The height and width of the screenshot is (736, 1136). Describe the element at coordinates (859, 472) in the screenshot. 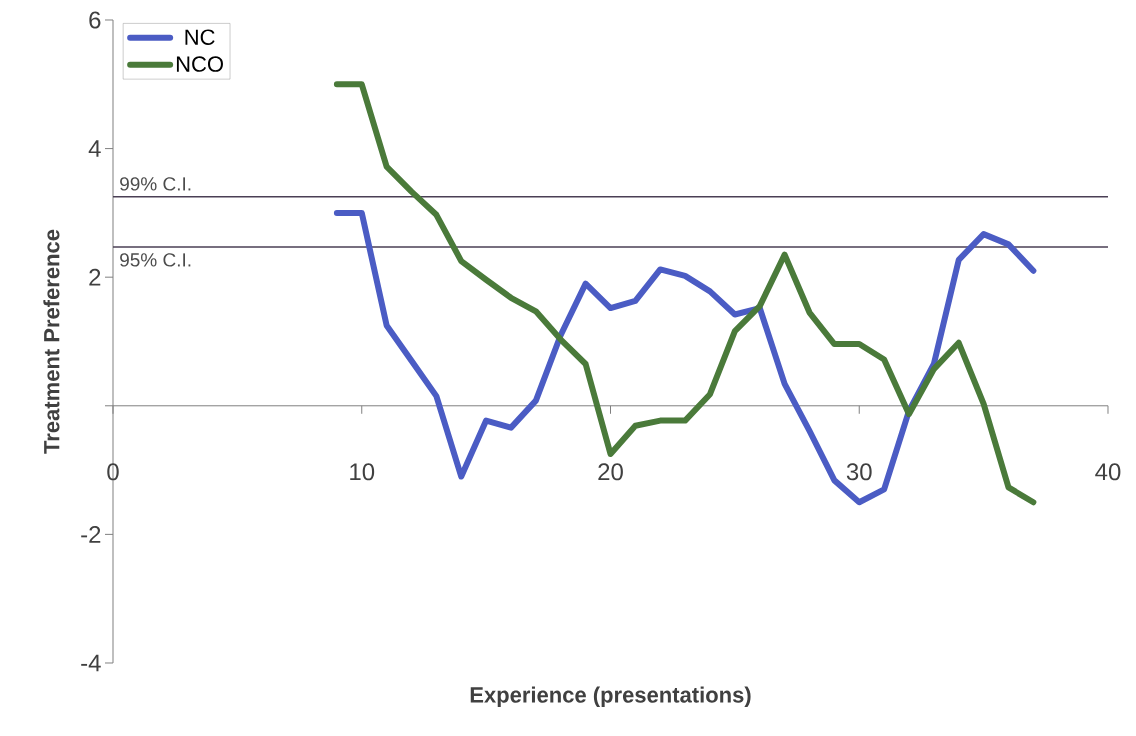

I see `x-tick-label: 30` at that location.